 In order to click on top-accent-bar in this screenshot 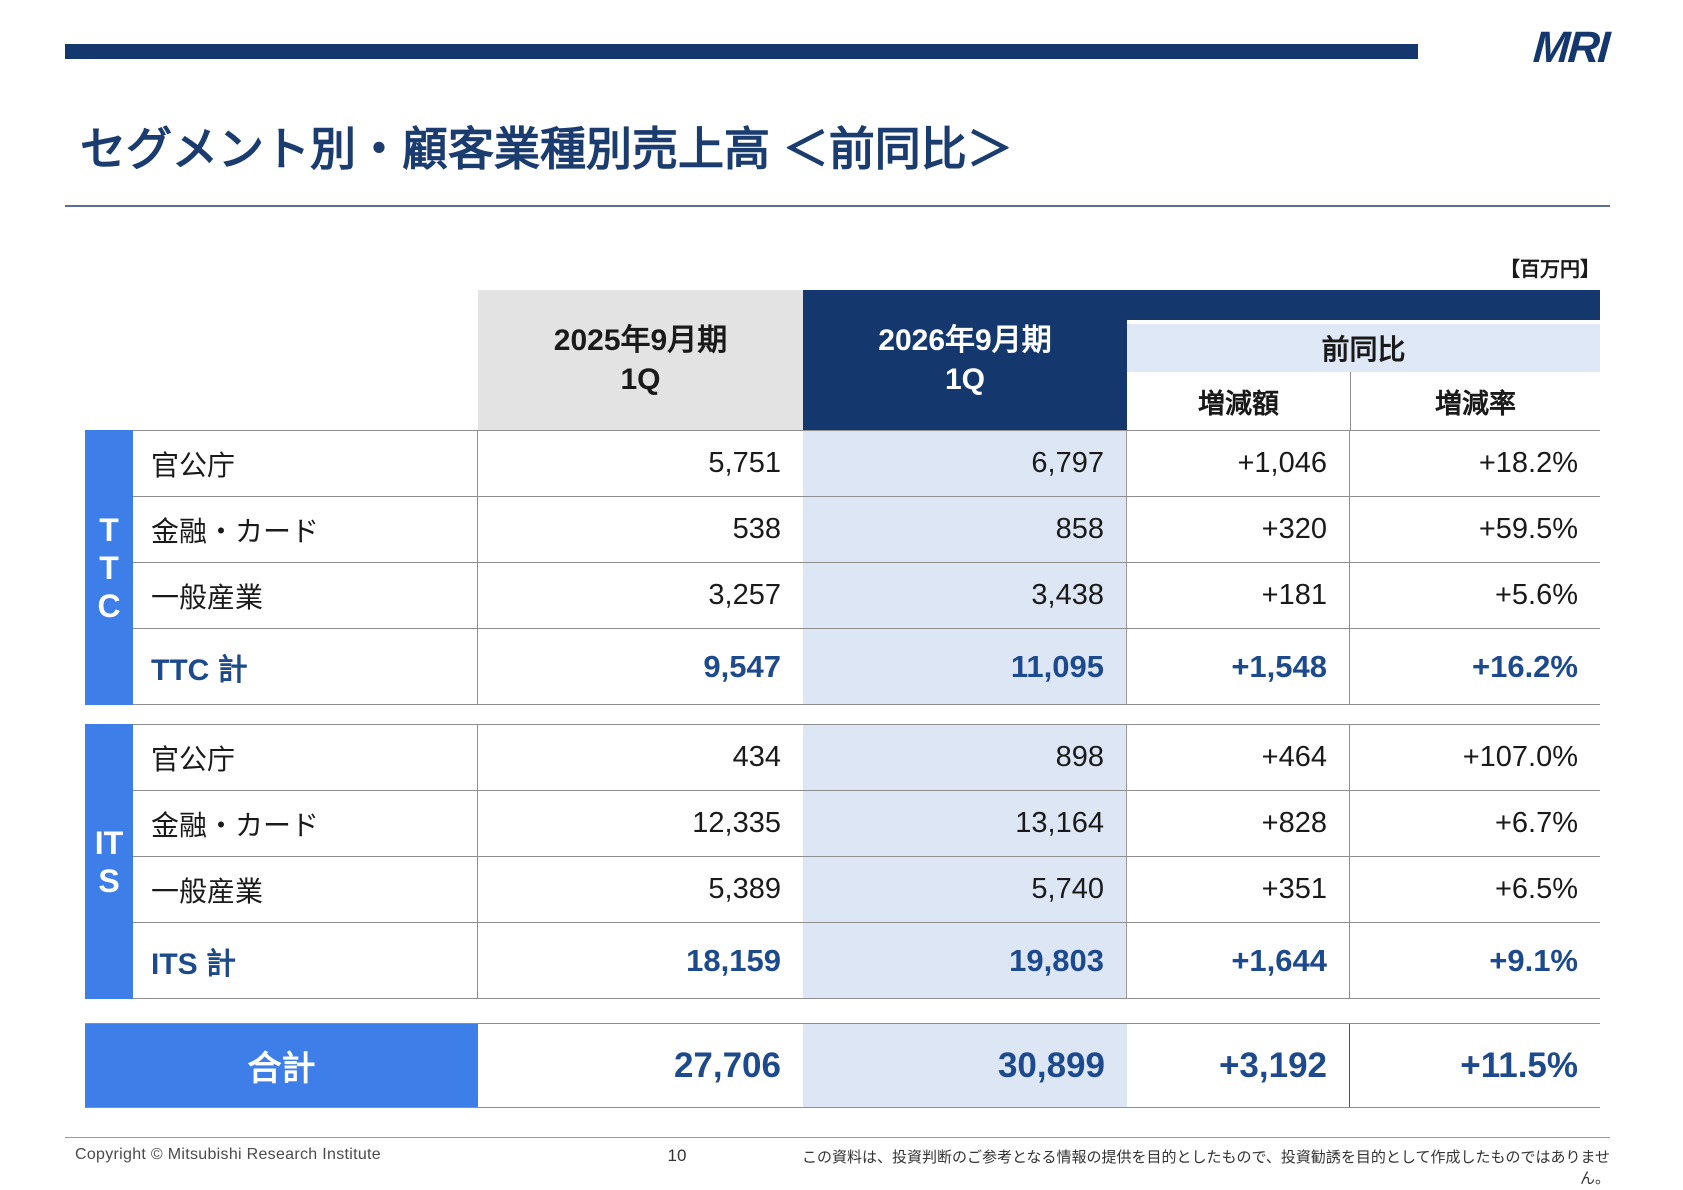, I will do `click(741, 51)`.